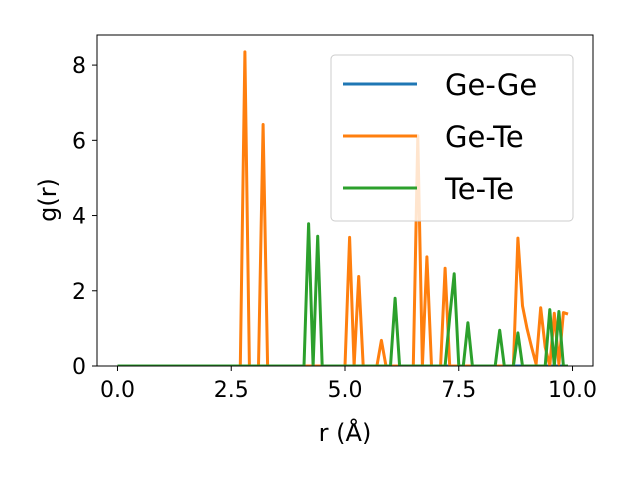 Image resolution: width=640 pixels, height=480 pixels. I want to click on y-axis-label: g(r), so click(48, 200).